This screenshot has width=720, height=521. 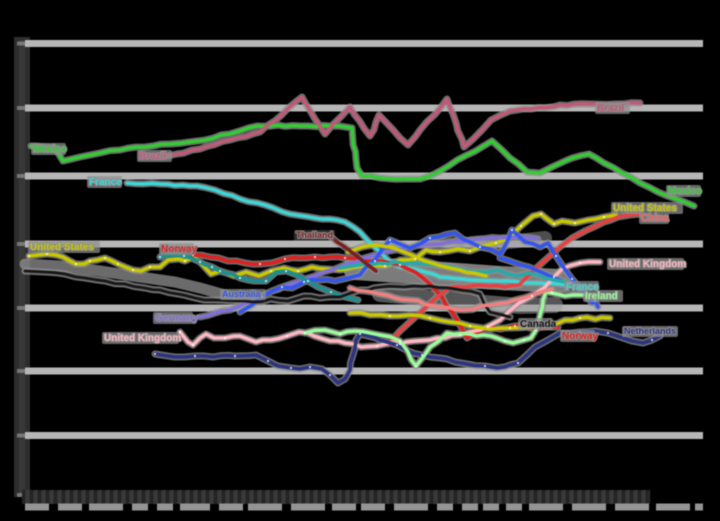 I want to click on svg-text: Netherlands, so click(x=650, y=331).